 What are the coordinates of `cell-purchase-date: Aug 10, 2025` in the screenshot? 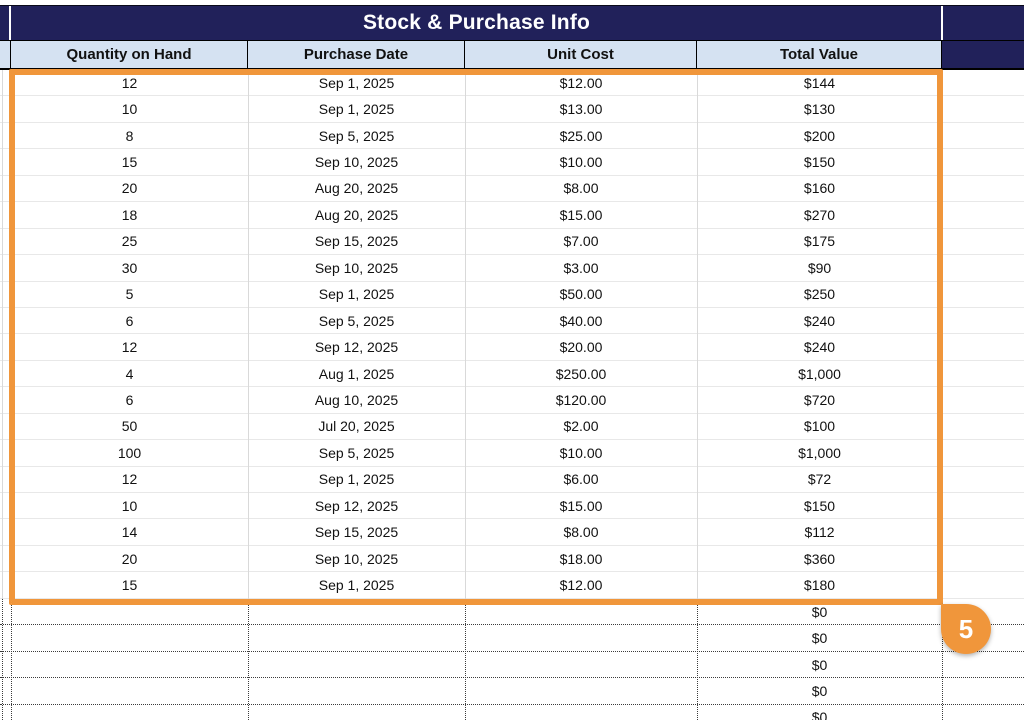 It's located at (356, 399).